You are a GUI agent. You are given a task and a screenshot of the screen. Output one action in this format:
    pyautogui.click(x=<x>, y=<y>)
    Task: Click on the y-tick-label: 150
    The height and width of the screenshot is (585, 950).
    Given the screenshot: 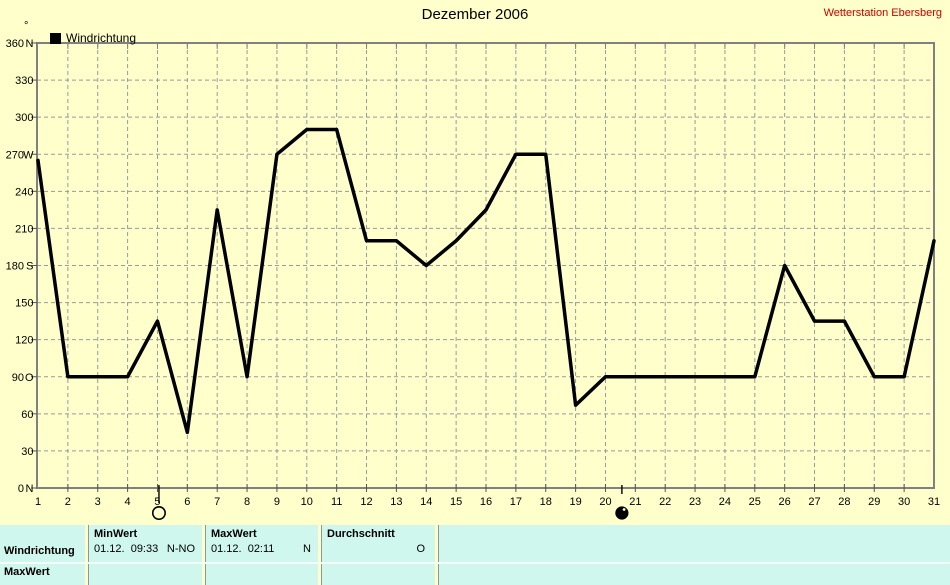 What is the action you would take?
    pyautogui.click(x=24, y=304)
    